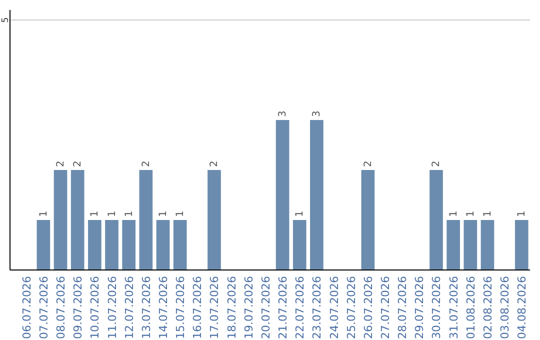 The height and width of the screenshot is (340, 540). What do you see at coordinates (146, 307) in the screenshot?
I see `x-tick-label: 13.07.2026` at bounding box center [146, 307].